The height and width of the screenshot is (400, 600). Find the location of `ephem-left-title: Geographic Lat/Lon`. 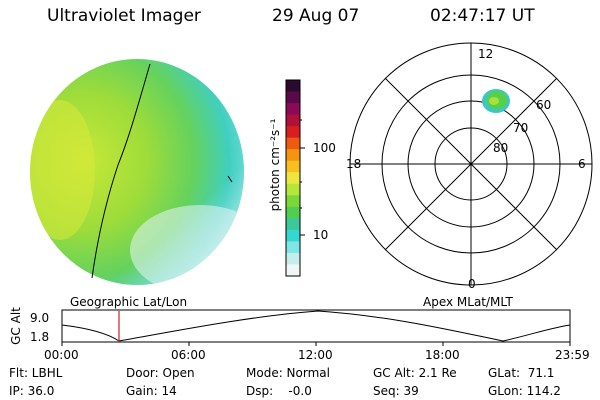

ephem-left-title: Geographic Lat/Lon is located at coordinates (129, 302).